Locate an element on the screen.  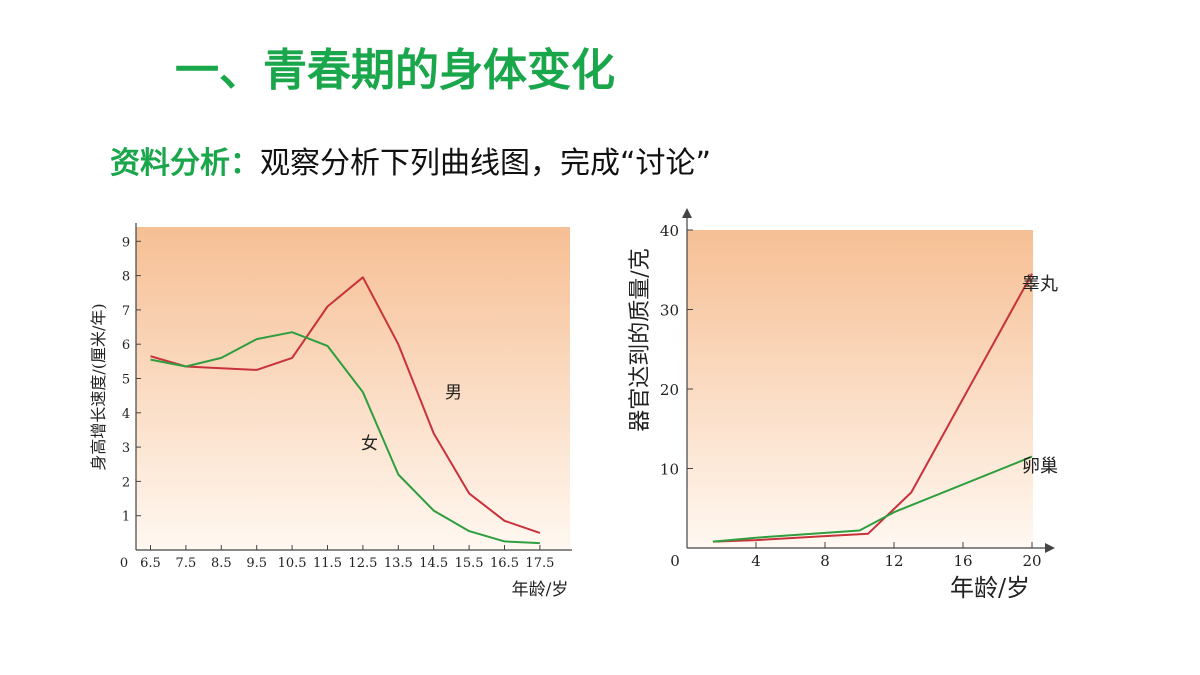
x-axis-arrow-icon is located at coordinates (1050, 548).